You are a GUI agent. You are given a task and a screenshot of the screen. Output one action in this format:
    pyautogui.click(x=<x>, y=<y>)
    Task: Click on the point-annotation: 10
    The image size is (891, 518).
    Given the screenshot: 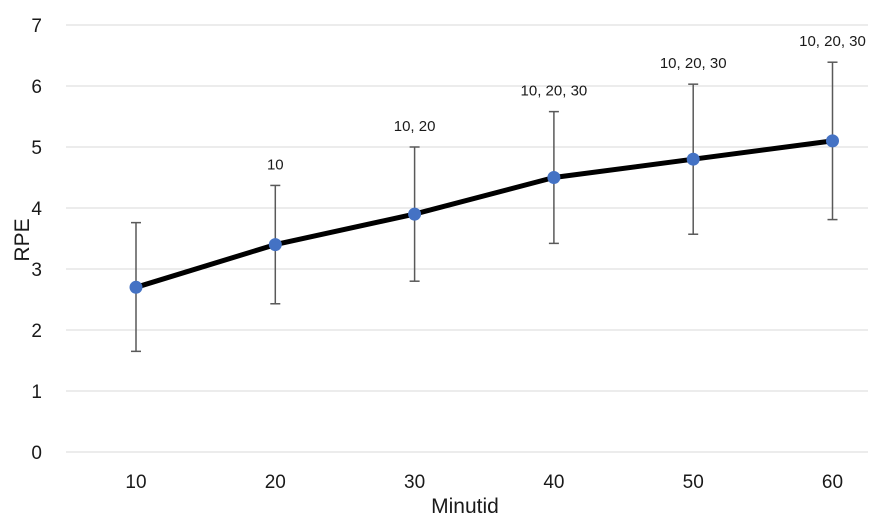 What is the action you would take?
    pyautogui.click(x=275, y=164)
    